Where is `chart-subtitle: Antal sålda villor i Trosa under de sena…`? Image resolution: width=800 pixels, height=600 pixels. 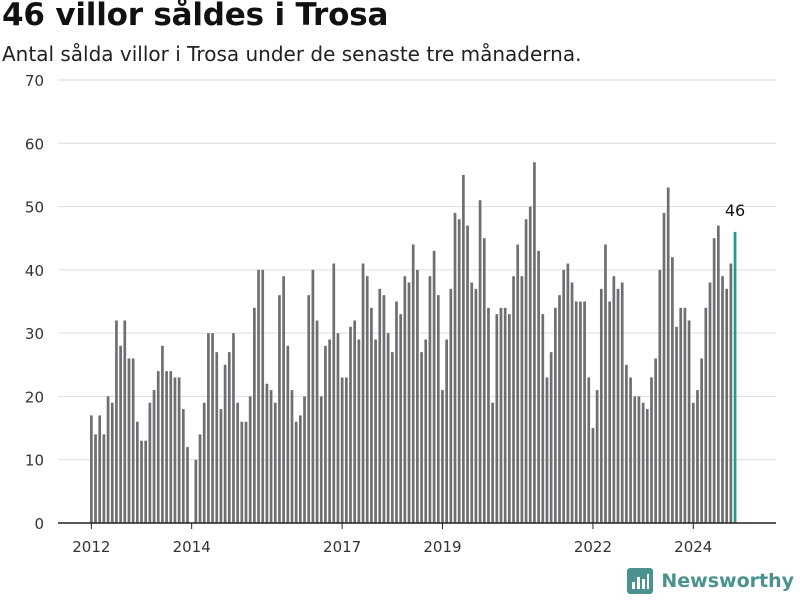
chart-subtitle: Antal sålda villor i Trosa under de sena… is located at coordinates (292, 54).